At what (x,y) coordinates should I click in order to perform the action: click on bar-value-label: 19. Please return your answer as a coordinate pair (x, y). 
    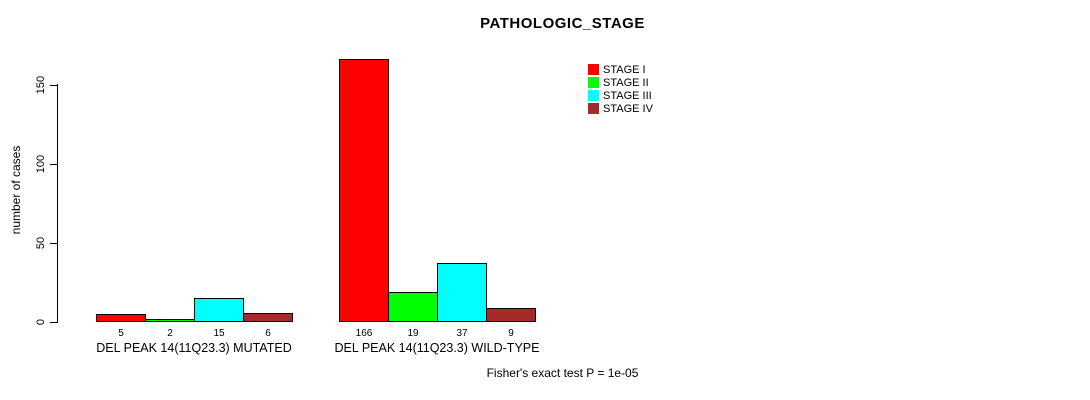
    Looking at the image, I should click on (413, 333).